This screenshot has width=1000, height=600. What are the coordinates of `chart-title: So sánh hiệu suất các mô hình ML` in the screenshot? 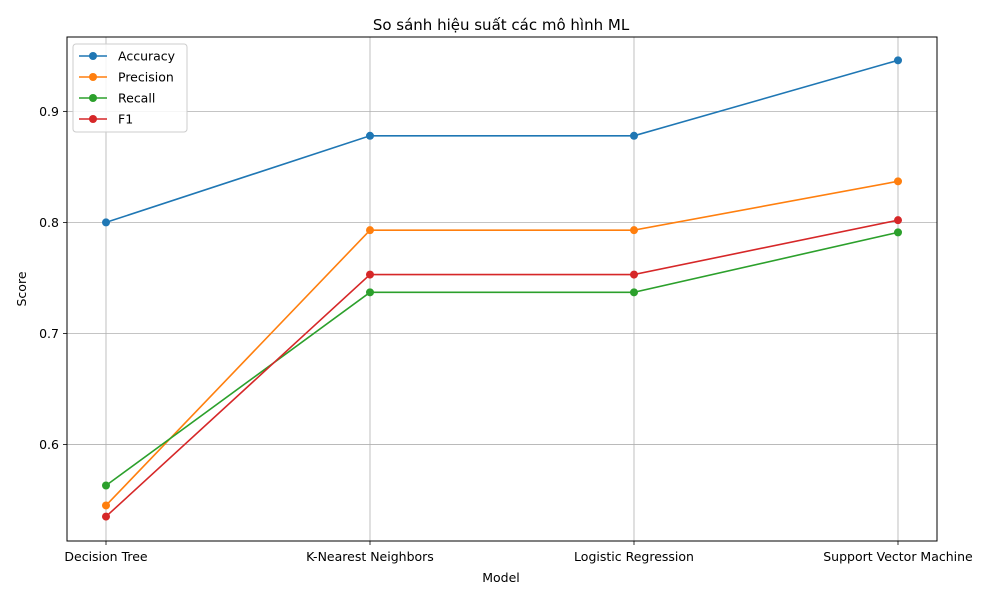 It's located at (501, 25).